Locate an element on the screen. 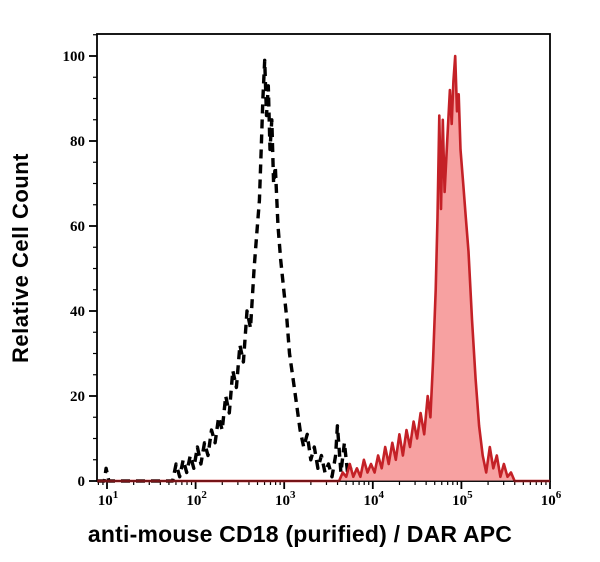 The image size is (600, 562). y-tick-label: 100 is located at coordinates (74, 57).